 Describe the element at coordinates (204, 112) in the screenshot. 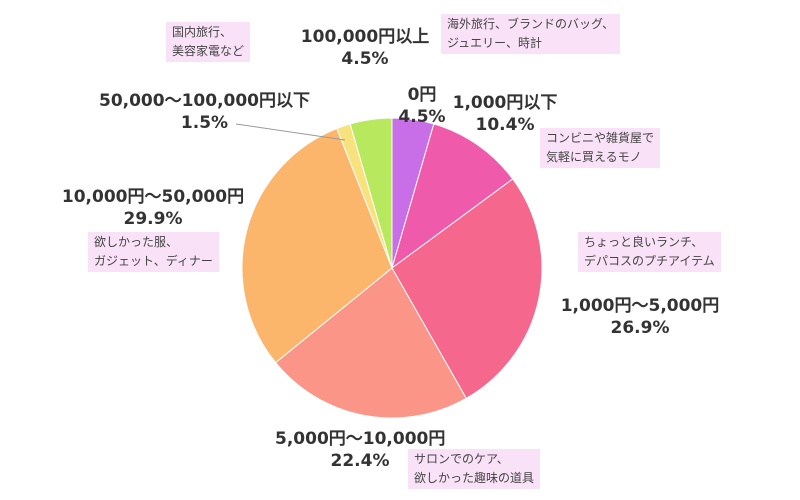

I see `slice-label-50000-100000: 50,000〜100,000円以下 1.5%` at that location.